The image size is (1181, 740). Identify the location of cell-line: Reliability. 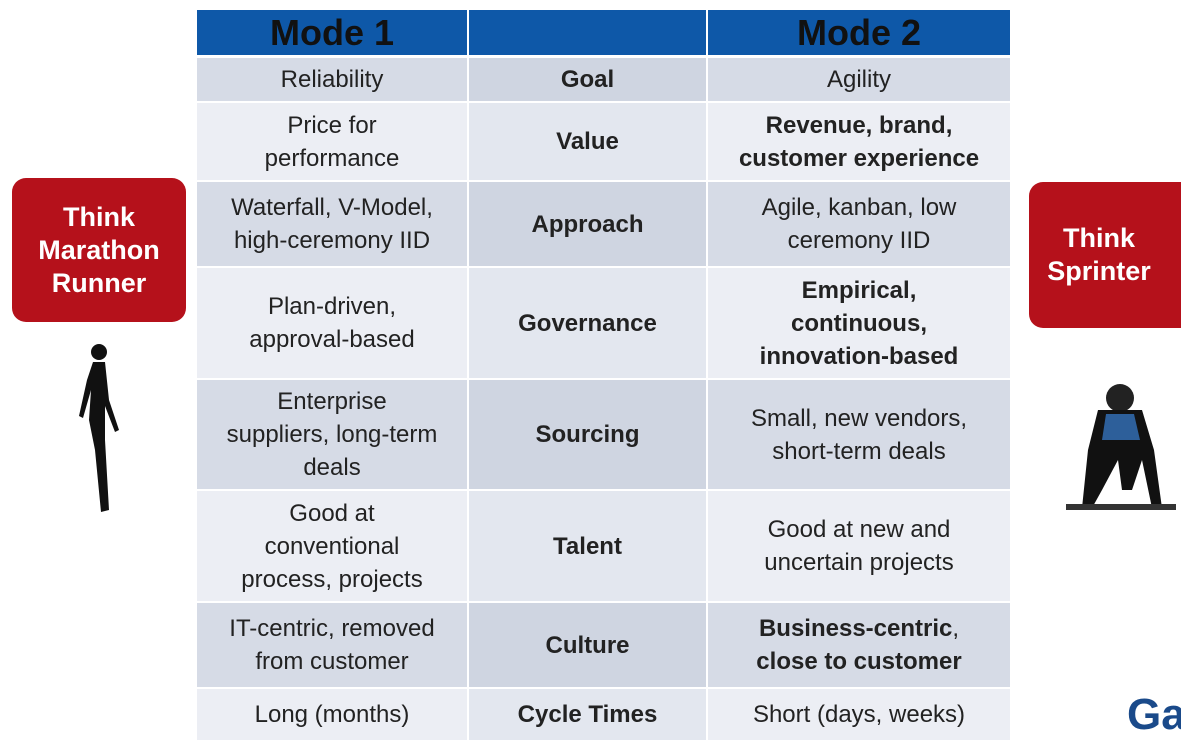
(332, 79).